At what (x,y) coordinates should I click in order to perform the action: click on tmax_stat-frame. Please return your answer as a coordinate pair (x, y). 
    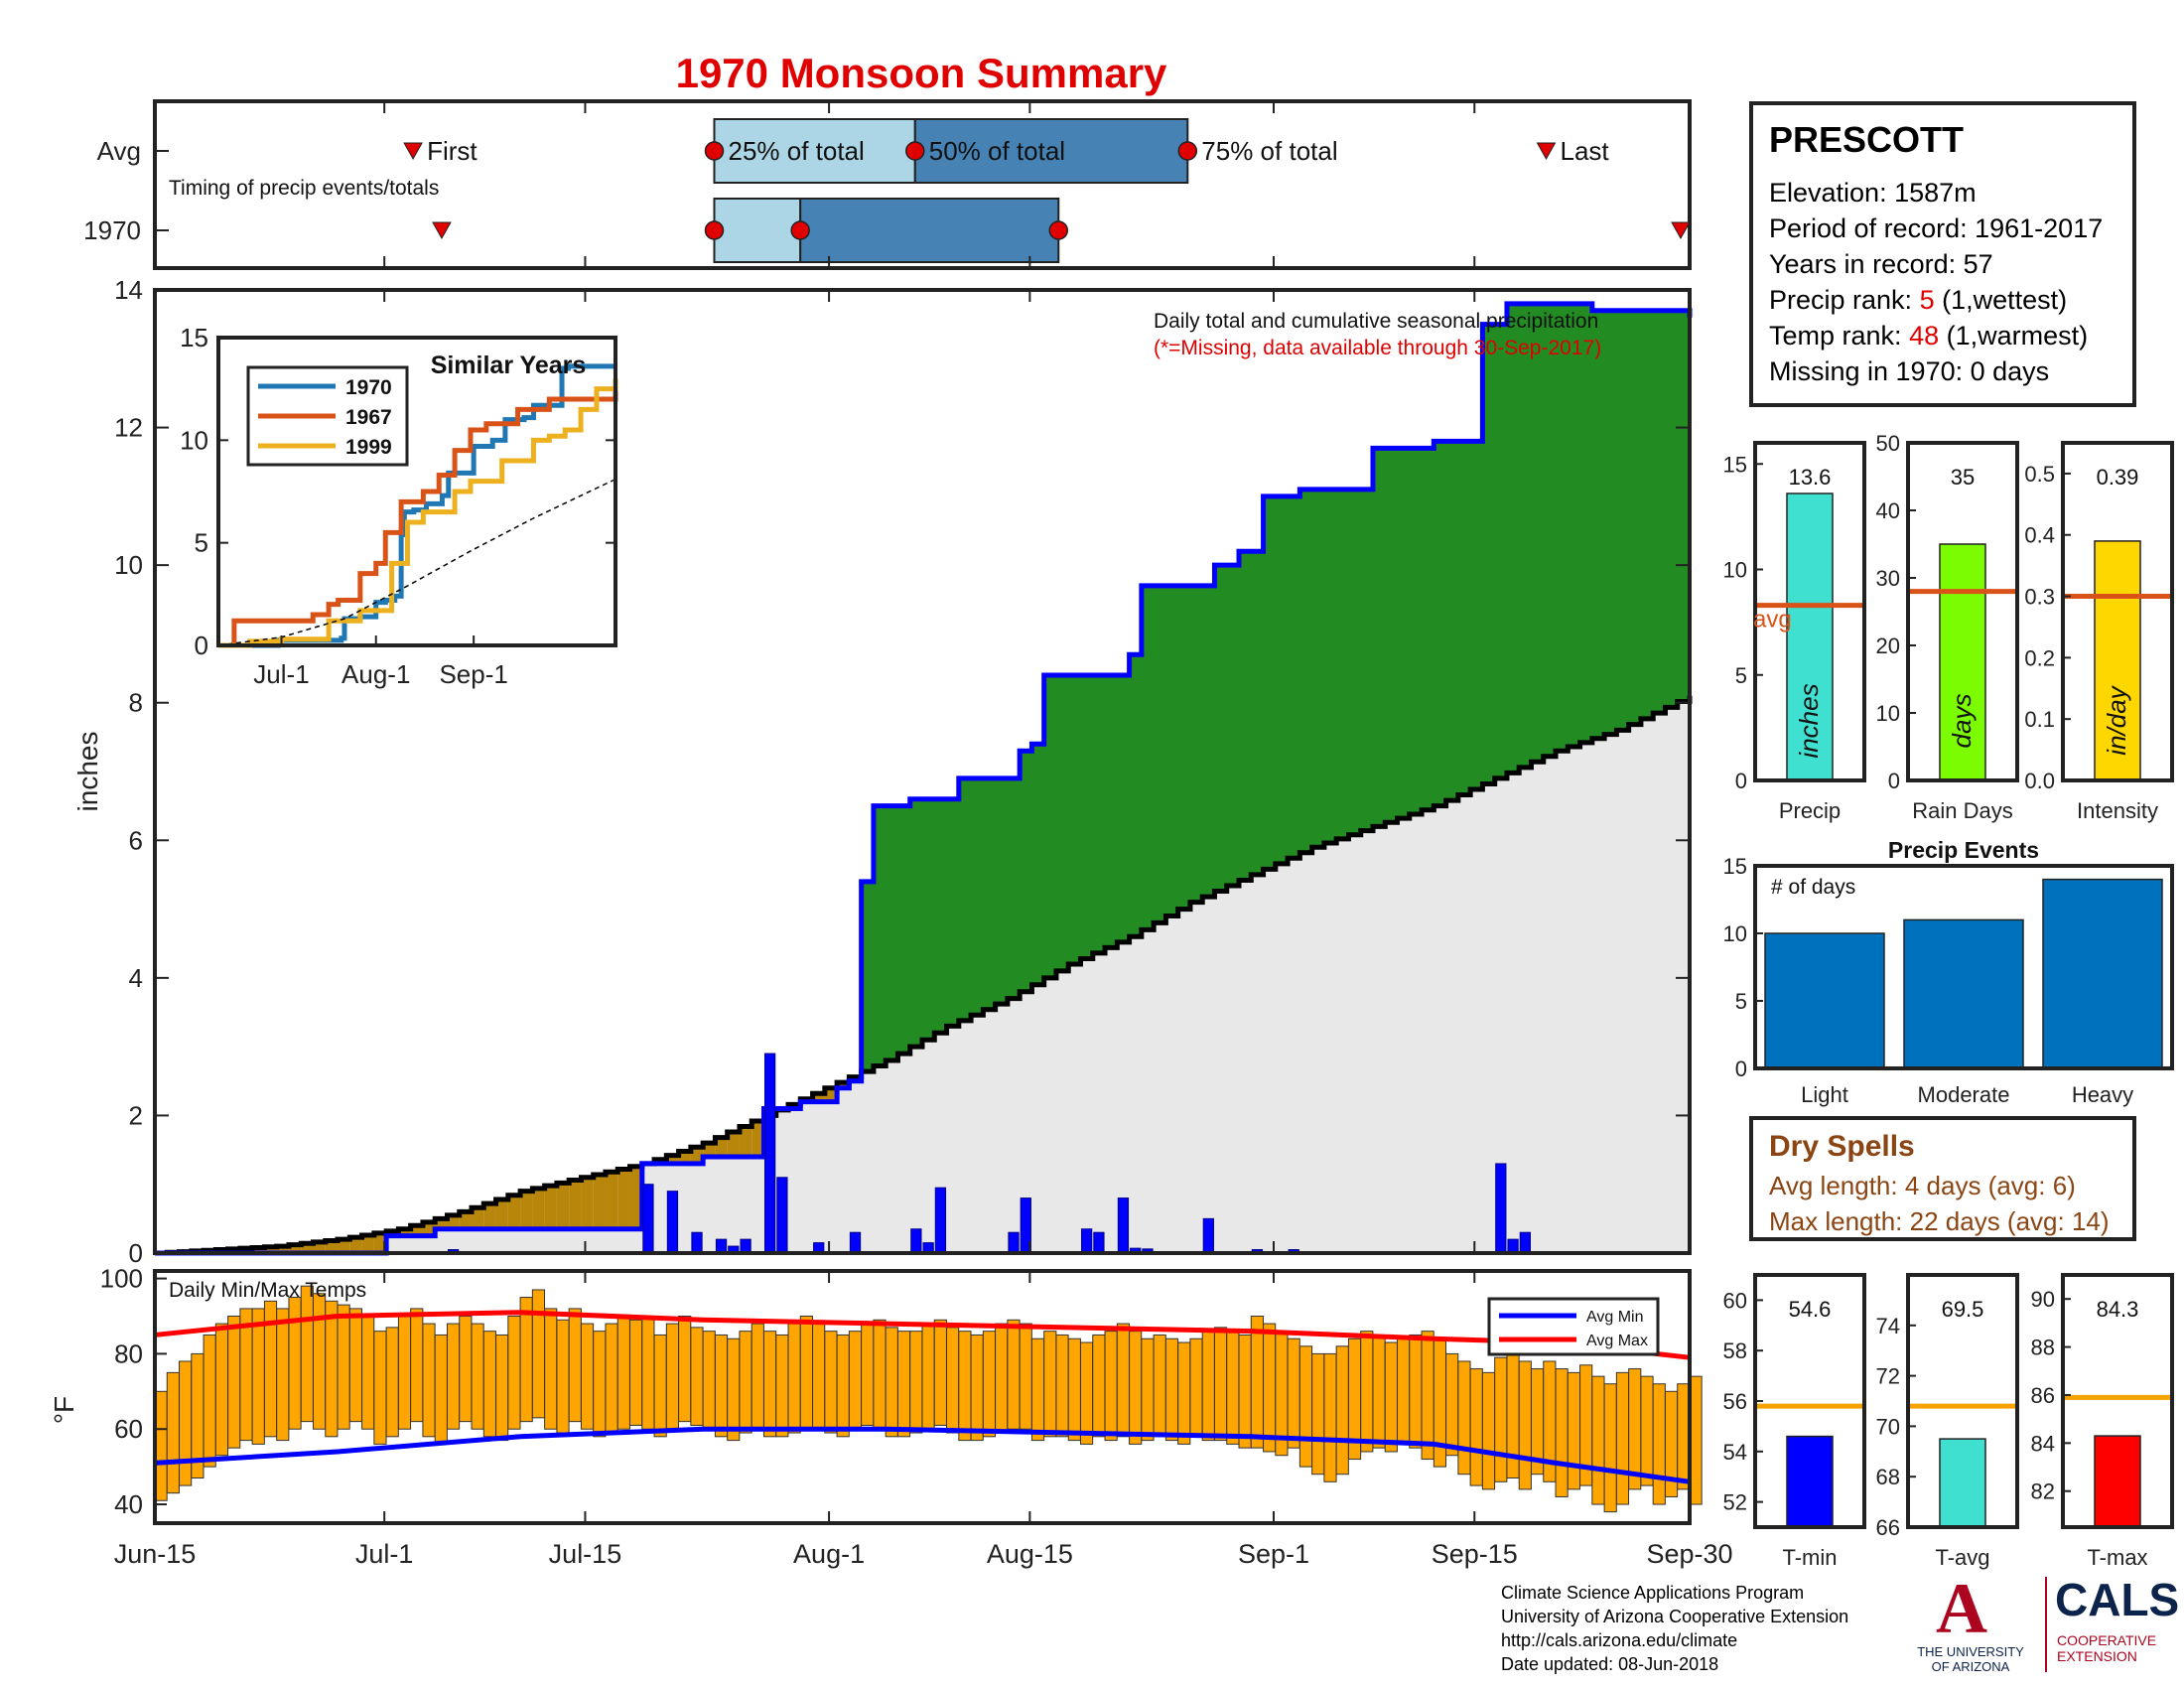
    Looking at the image, I should click on (2117, 1401).